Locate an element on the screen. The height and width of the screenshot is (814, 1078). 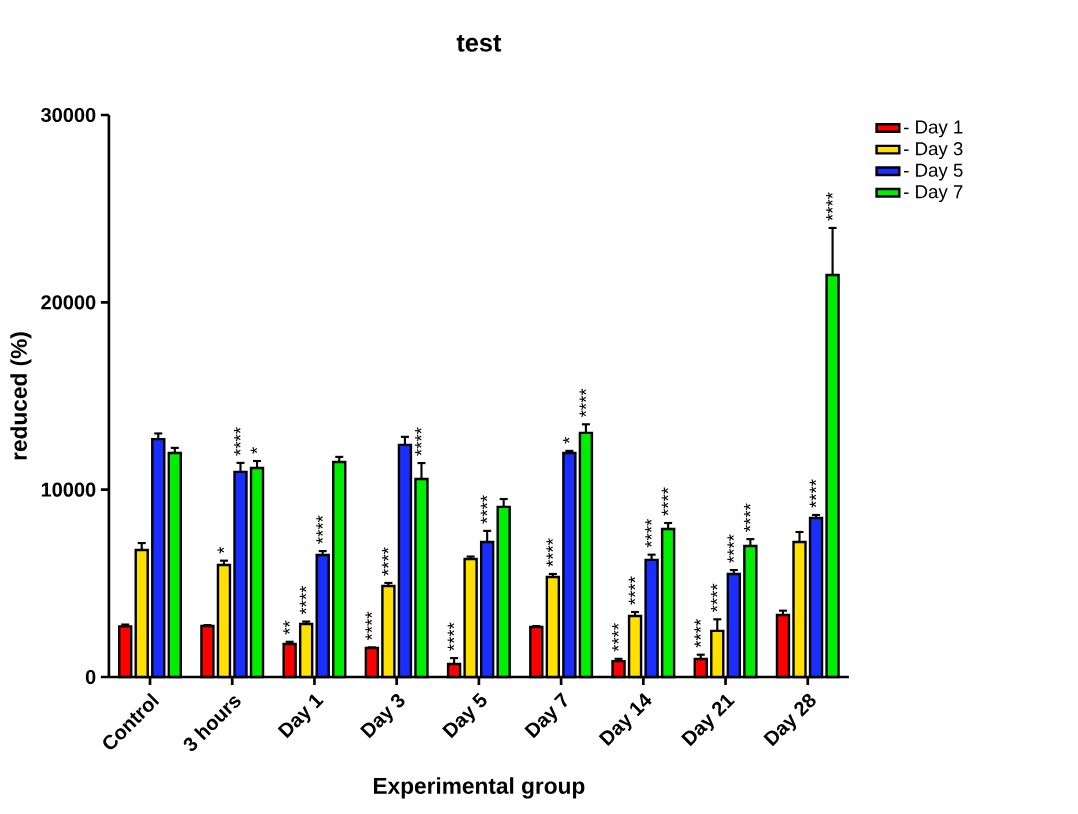
x-tick-label: Day 5 is located at coordinates (464, 715).